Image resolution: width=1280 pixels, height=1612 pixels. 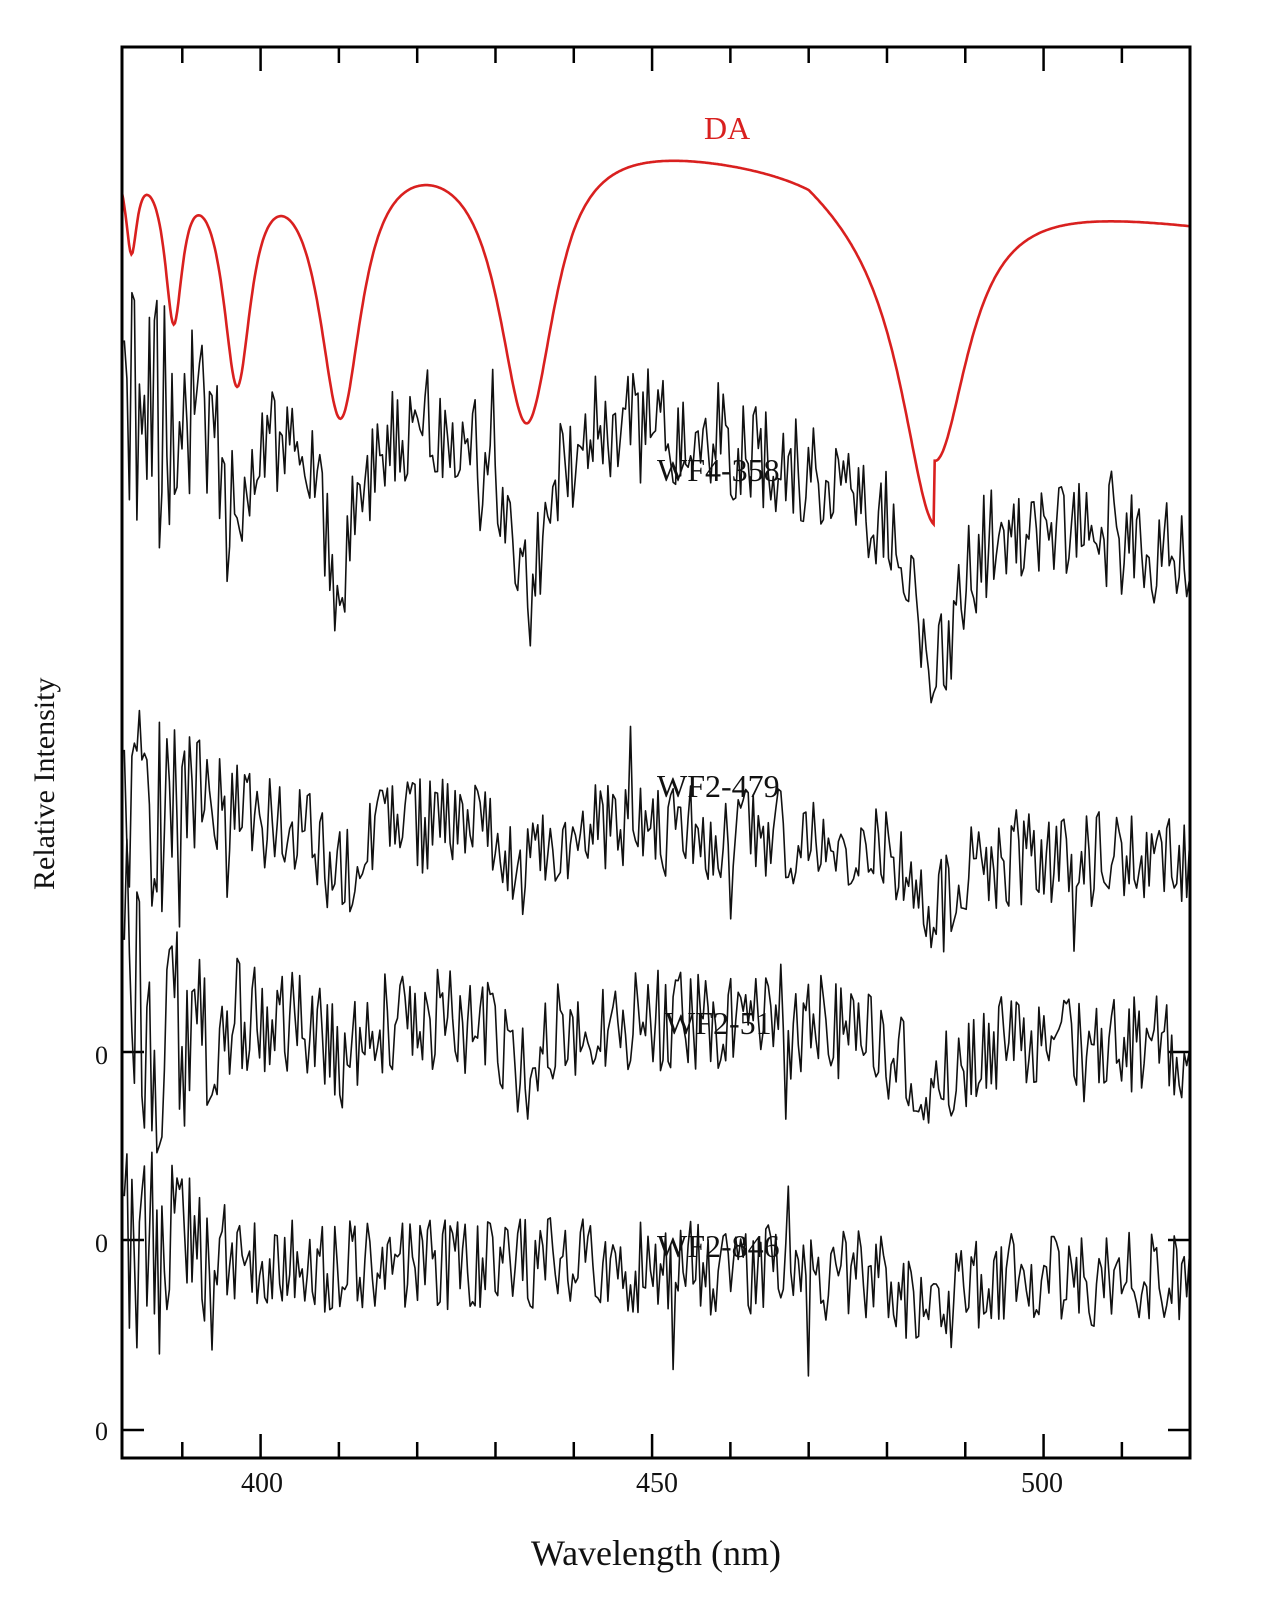 What do you see at coordinates (718, 1023) in the screenshot?
I see `series-label-wf2-51: WF2-51` at bounding box center [718, 1023].